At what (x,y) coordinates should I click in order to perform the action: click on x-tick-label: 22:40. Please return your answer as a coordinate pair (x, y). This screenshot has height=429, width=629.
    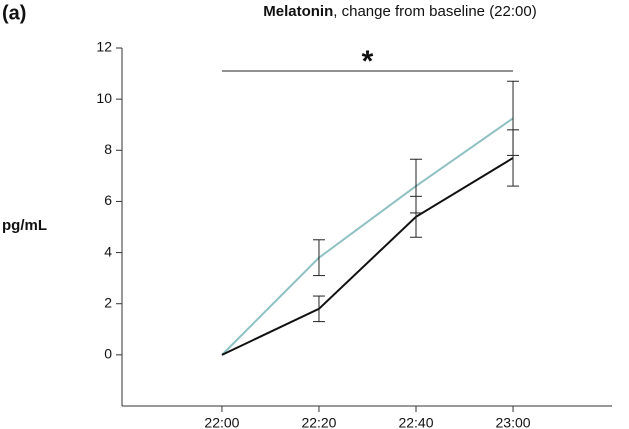
    Looking at the image, I should click on (415, 422).